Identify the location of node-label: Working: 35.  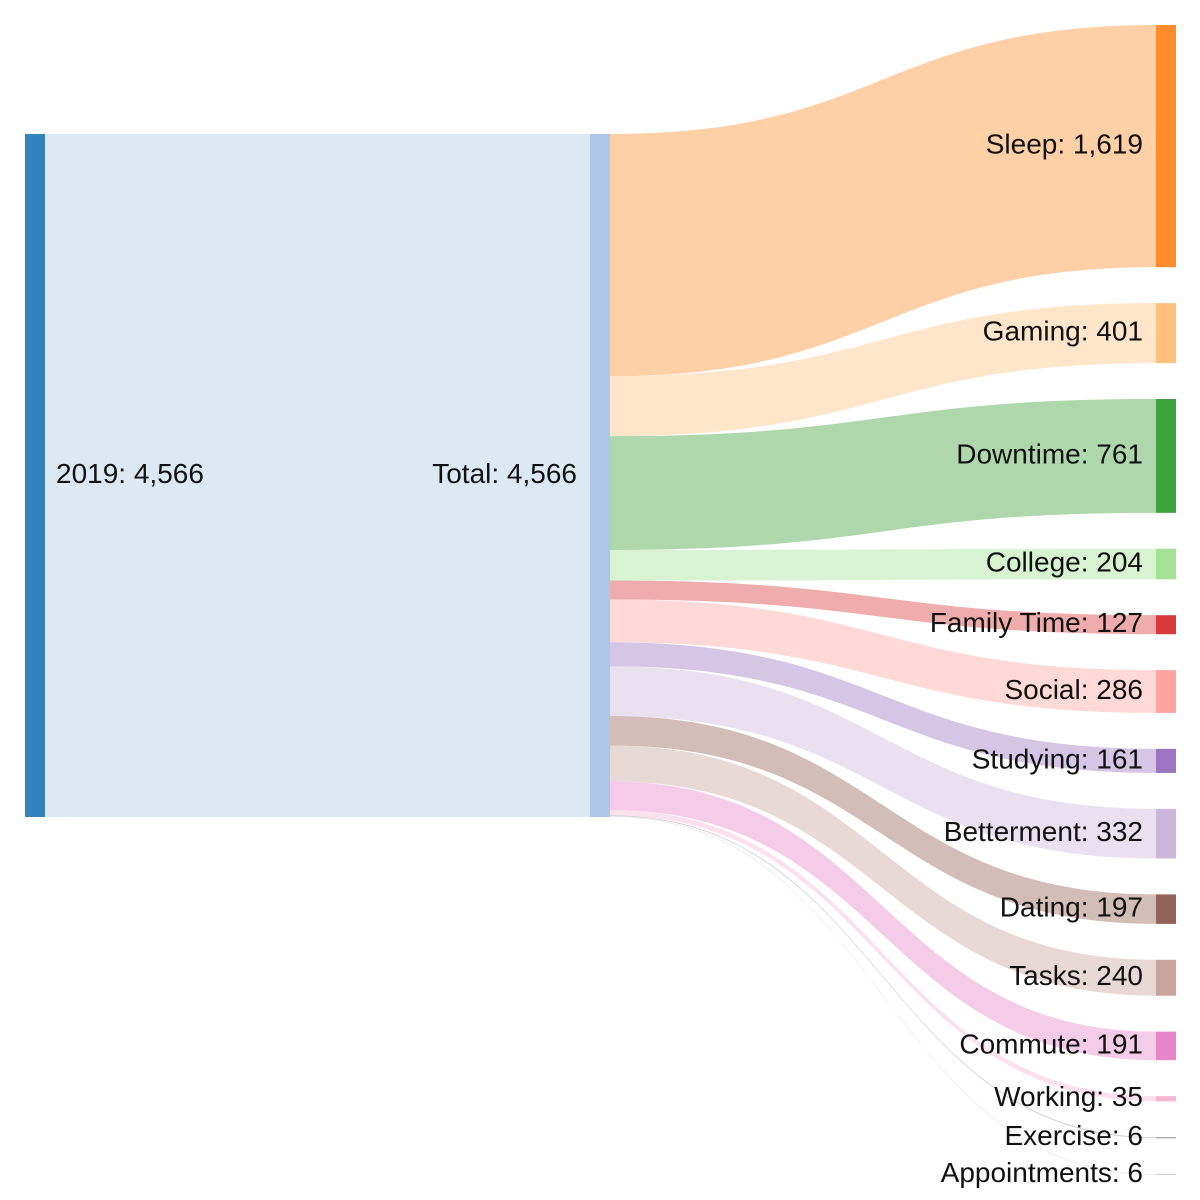
(1068, 1096).